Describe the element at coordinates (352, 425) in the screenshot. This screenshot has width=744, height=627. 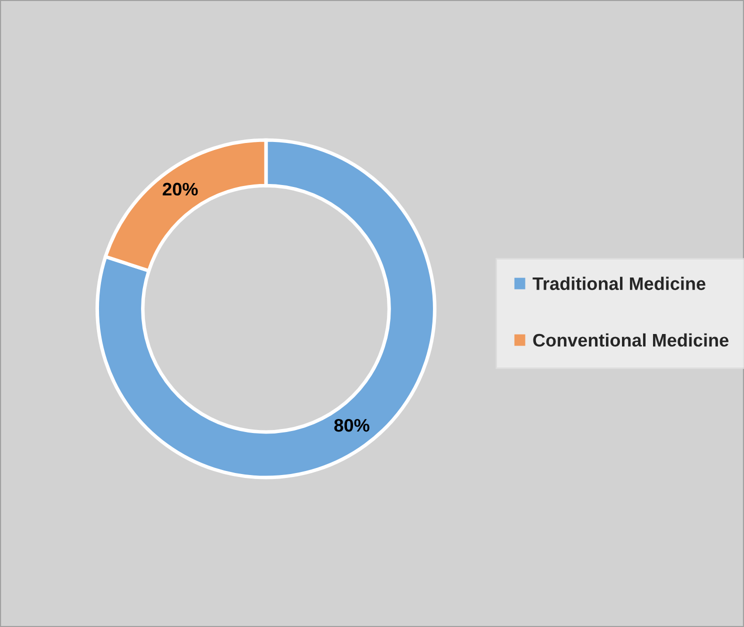
I see `data-label: 80%` at that location.